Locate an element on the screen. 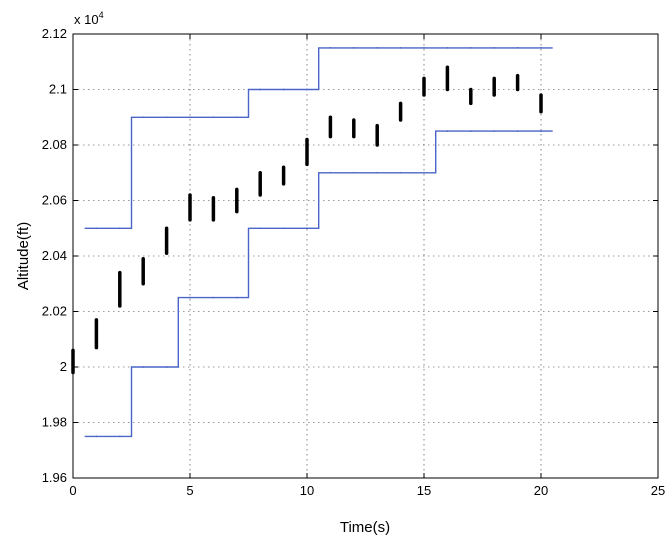 The width and height of the screenshot is (672, 540). y-tick-label: 2 is located at coordinates (63, 366).